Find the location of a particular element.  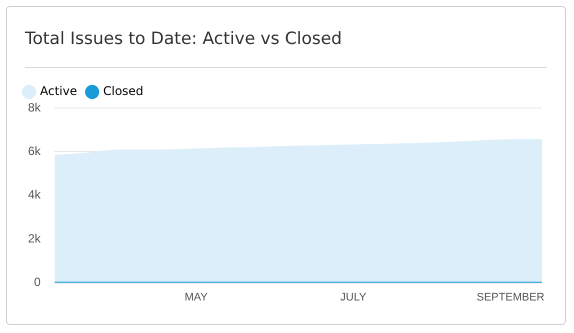

y-tick-label: 0 is located at coordinates (37, 282).